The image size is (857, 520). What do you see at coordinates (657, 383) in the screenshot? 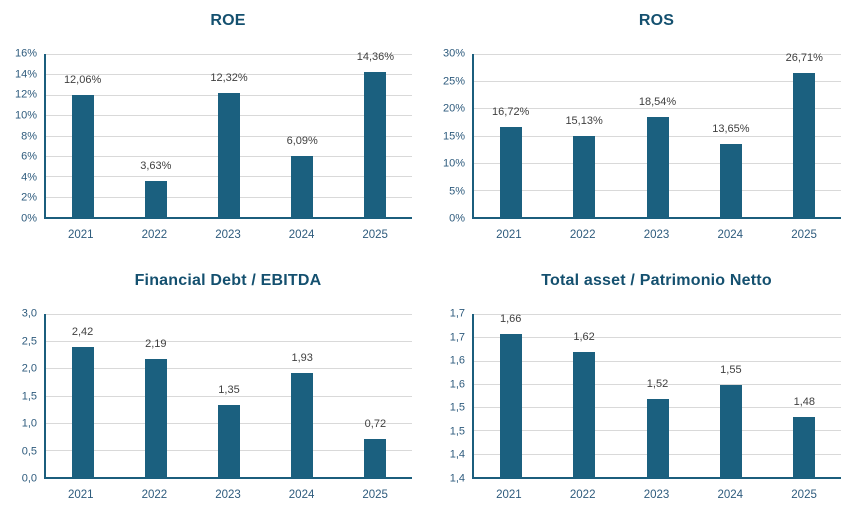
I see `bar-value-label: 1,52` at bounding box center [657, 383].